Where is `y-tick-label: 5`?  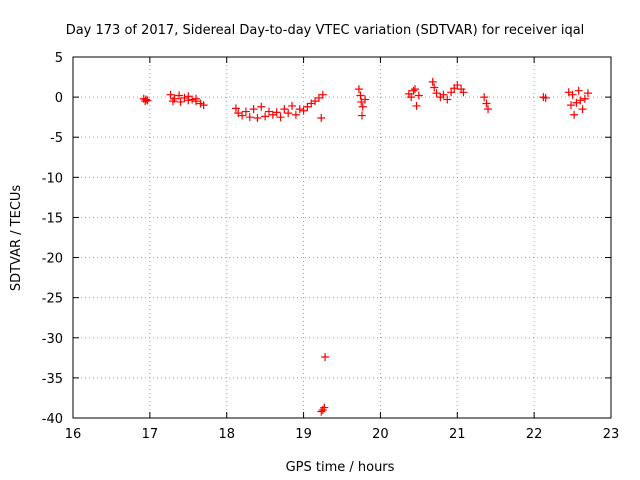 y-tick-label: 5 is located at coordinates (59, 58).